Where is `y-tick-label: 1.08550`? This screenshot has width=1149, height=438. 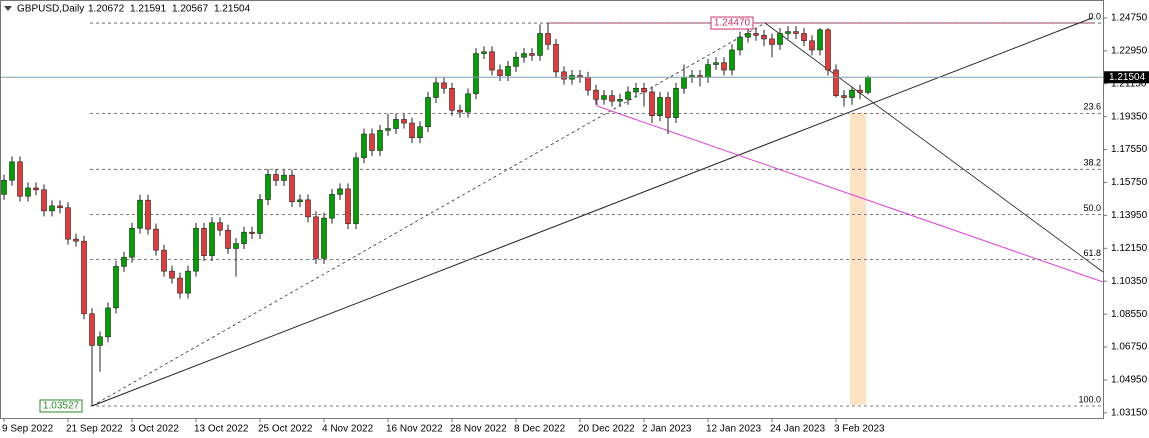
y-tick-label: 1.08550 is located at coordinates (1129, 314).